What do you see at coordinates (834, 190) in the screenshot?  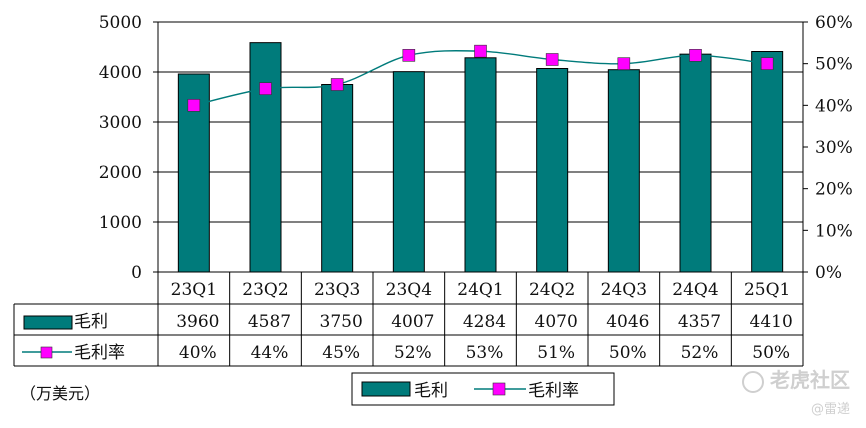 I see `right-tick-label: 20%` at bounding box center [834, 190].